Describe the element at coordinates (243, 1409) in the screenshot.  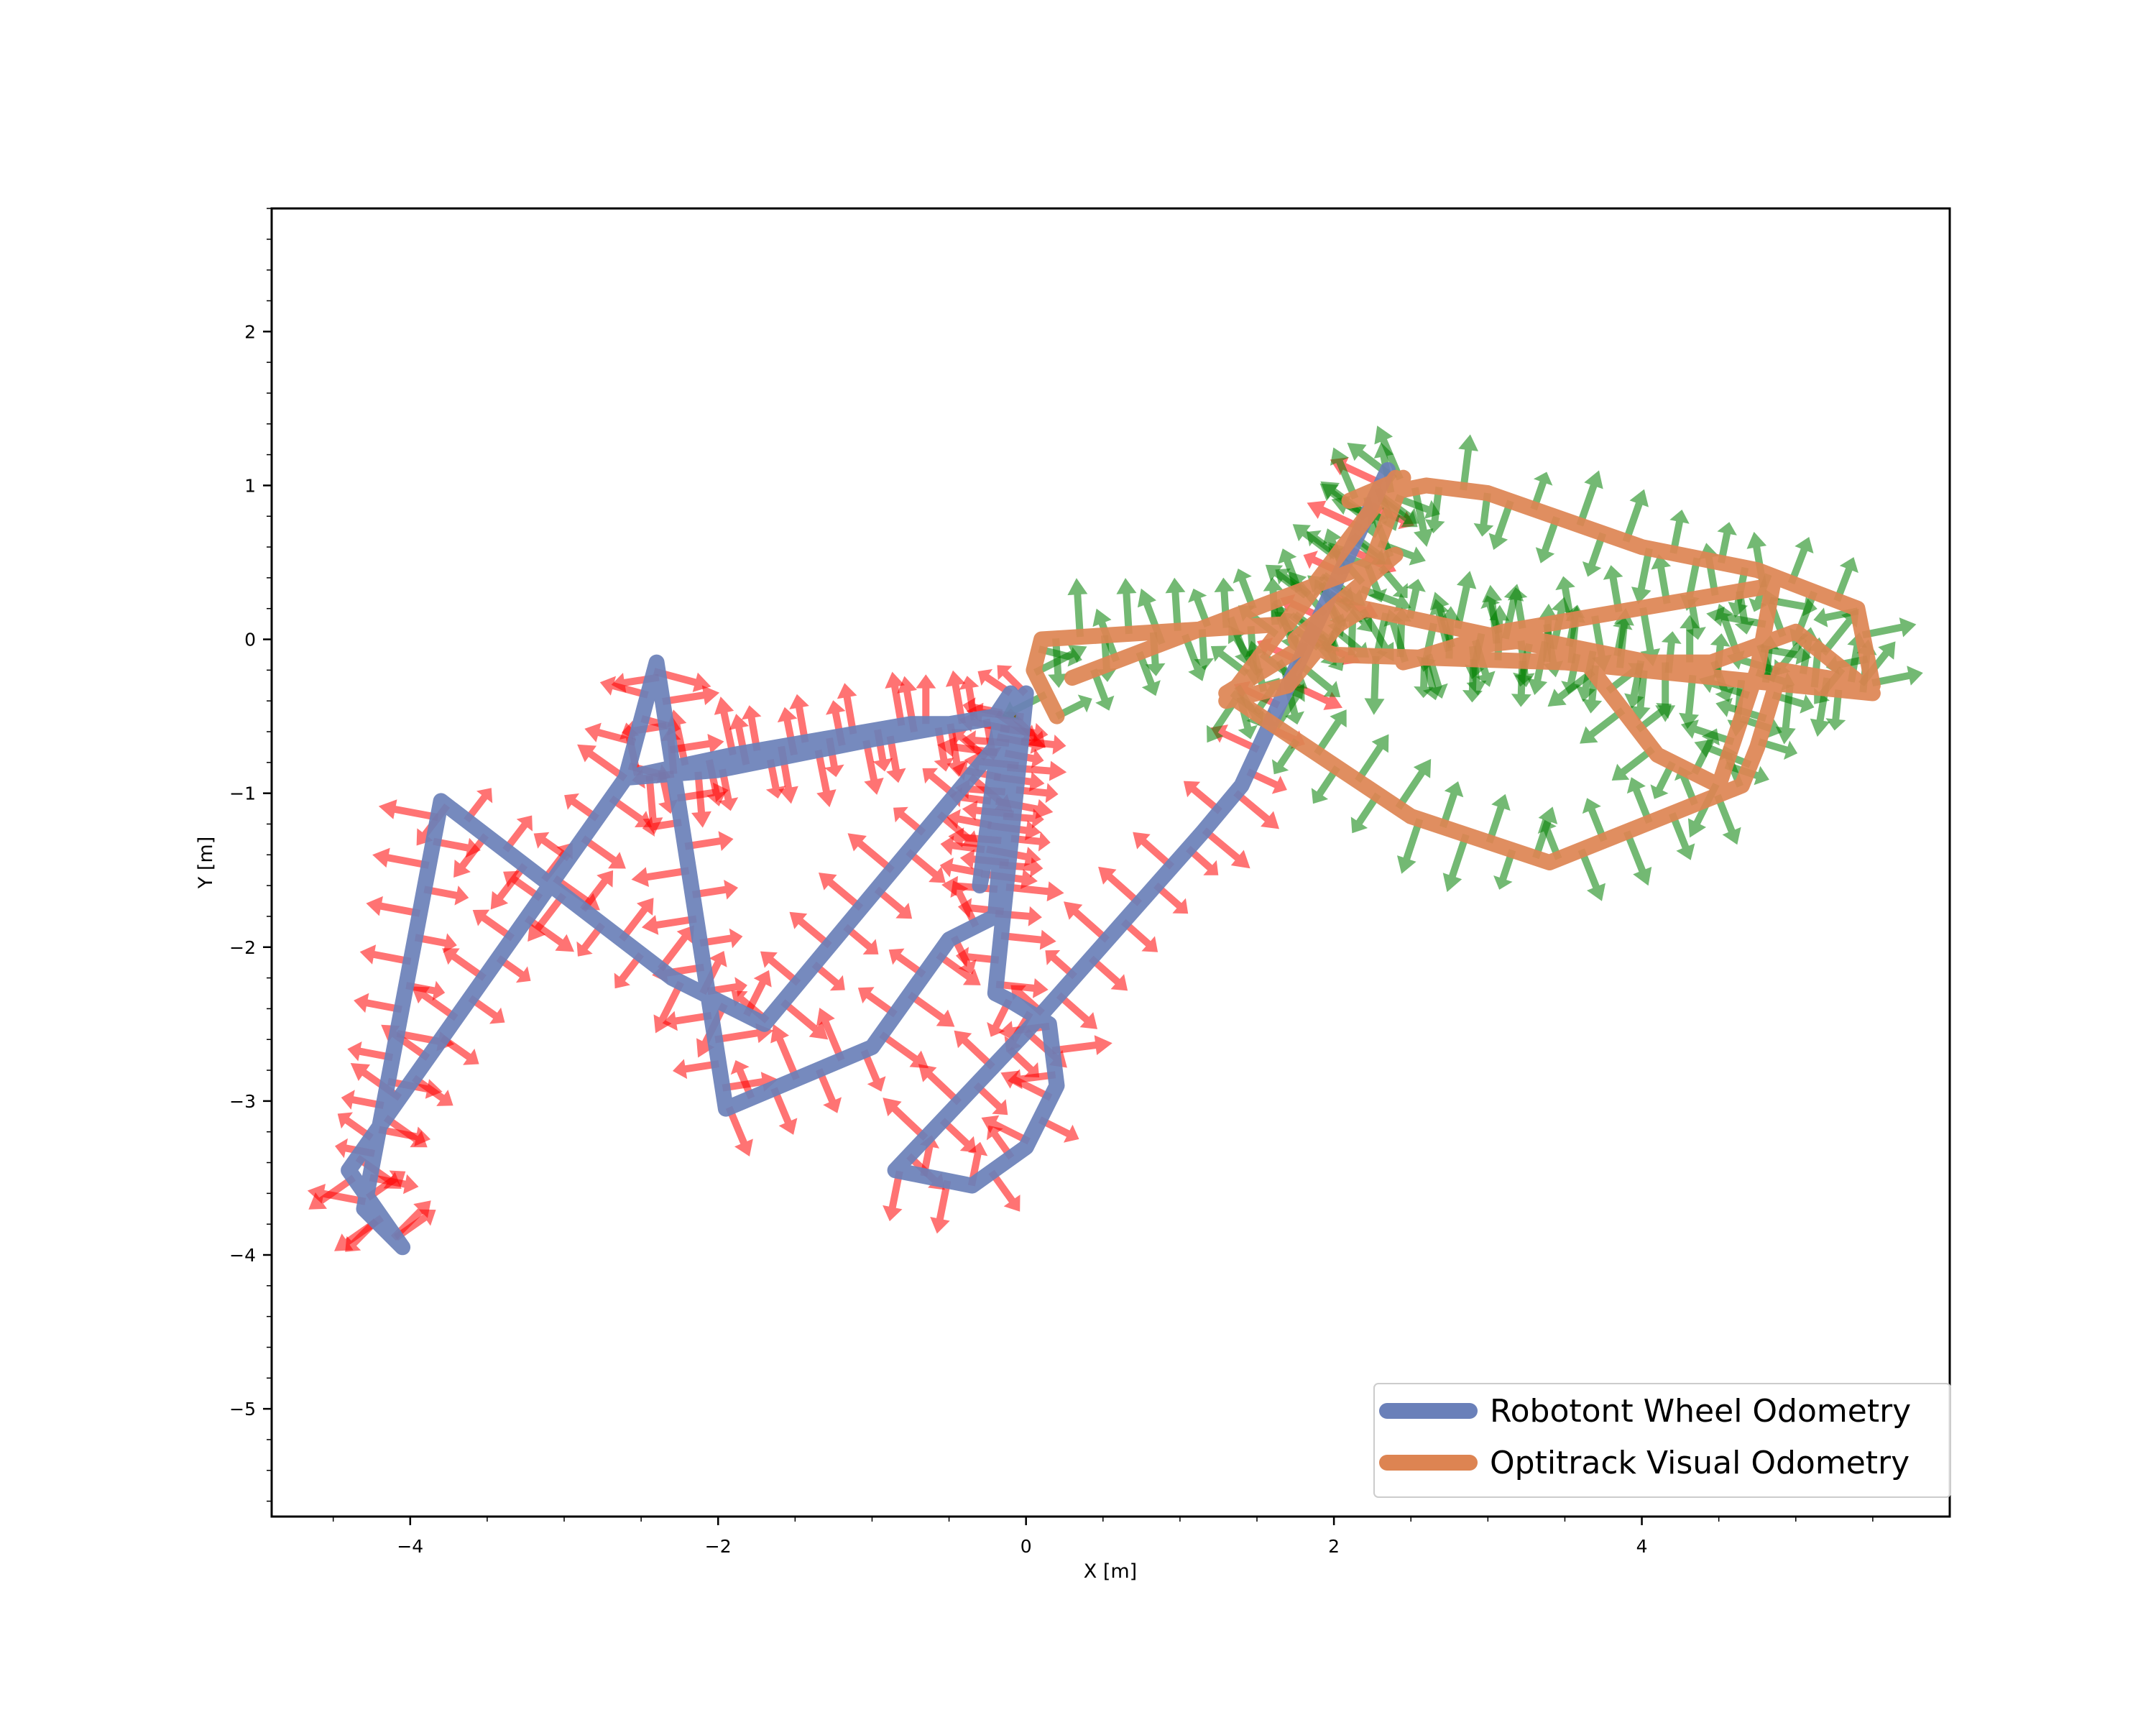
I see `y-tick-label: −5` at that location.